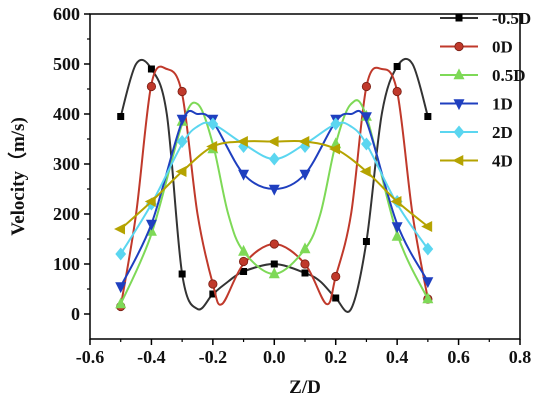 Image resolution: width=550 pixels, height=403 pixels. I want to click on x-tick-label: 0.6, so click(458, 357).